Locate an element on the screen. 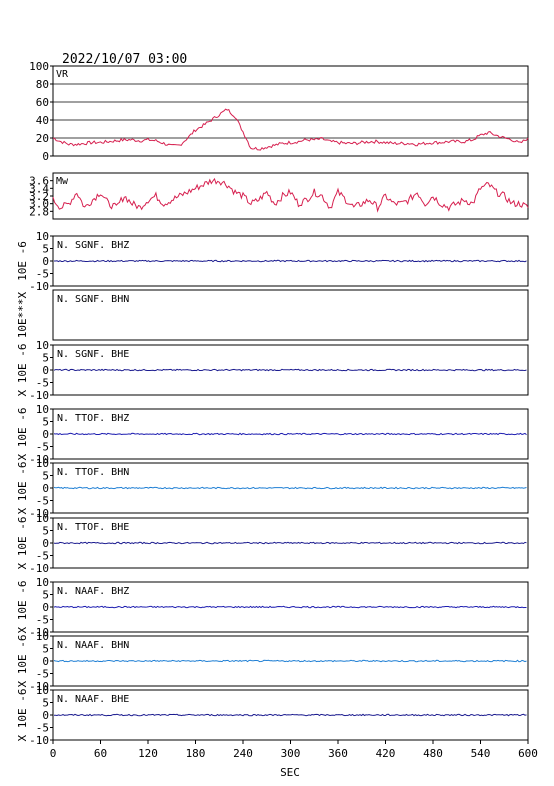 This screenshot has width=554, height=786. x-tick-label: 360 is located at coordinates (338, 753).